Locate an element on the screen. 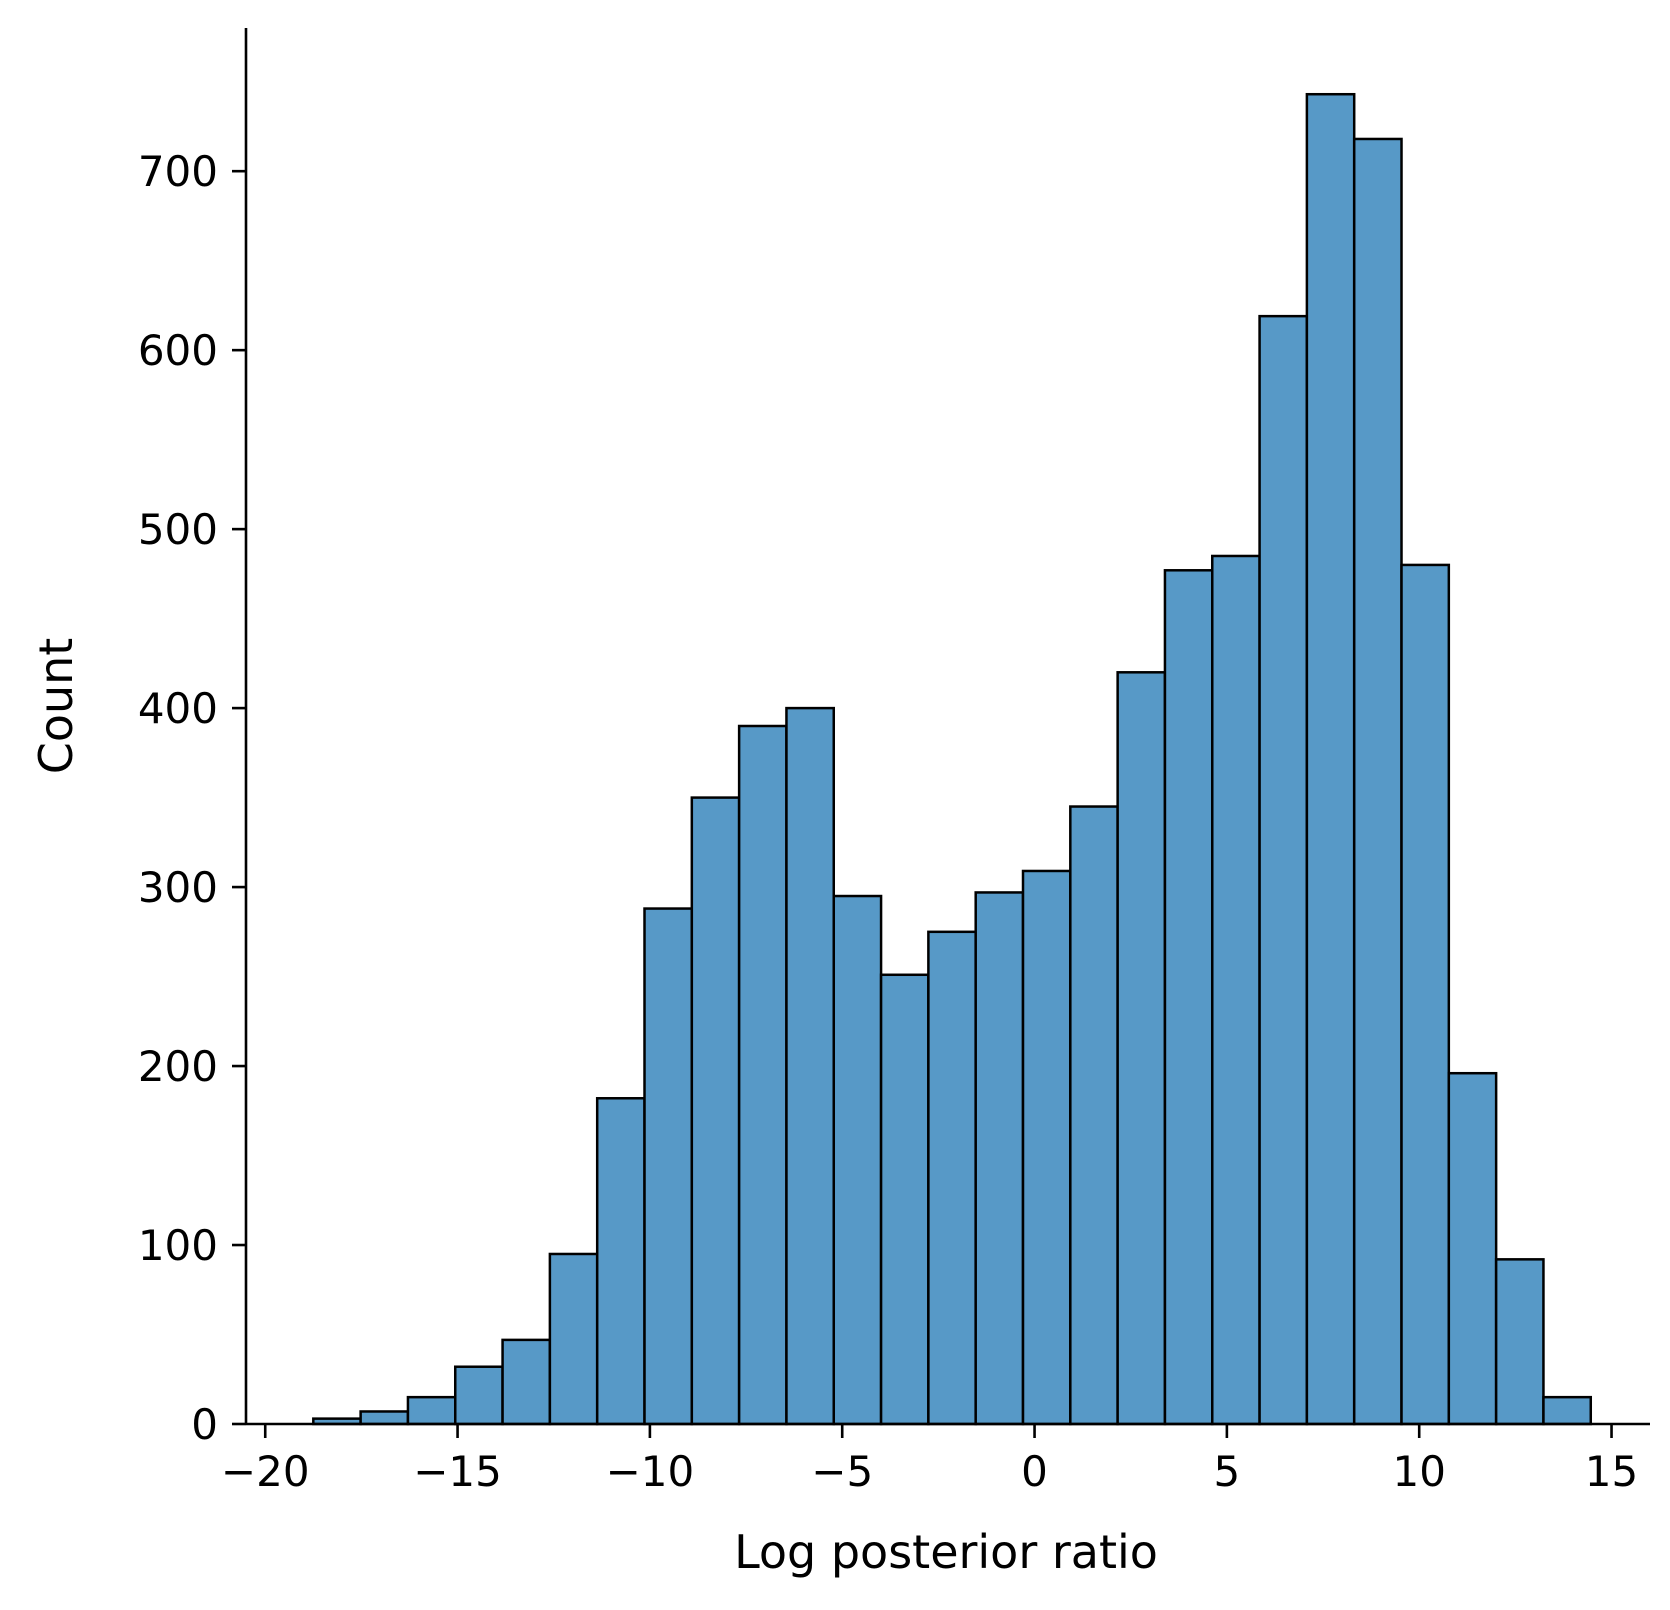 The width and height of the screenshot is (1670, 1610). x-tick-label-2: −10 is located at coordinates (650, 1471).